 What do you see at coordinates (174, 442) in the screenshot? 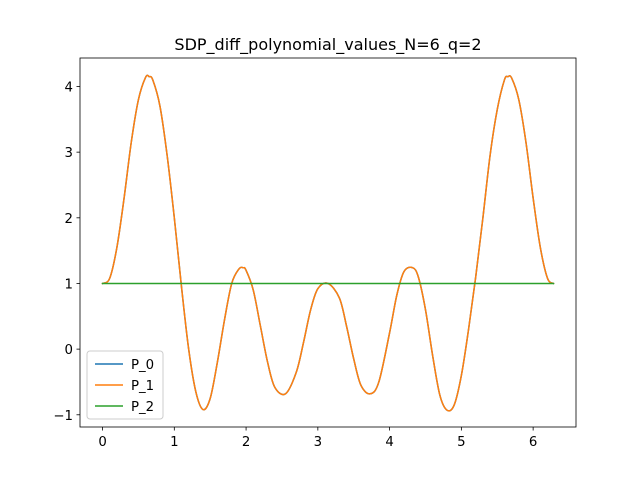
I see `x-tick-label: 1` at bounding box center [174, 442].